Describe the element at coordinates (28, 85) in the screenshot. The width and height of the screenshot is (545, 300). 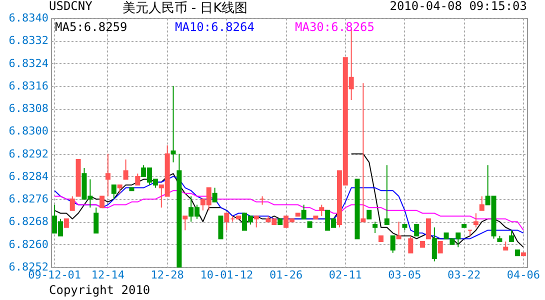
I see `y-tick-label: 6.8316` at that location.